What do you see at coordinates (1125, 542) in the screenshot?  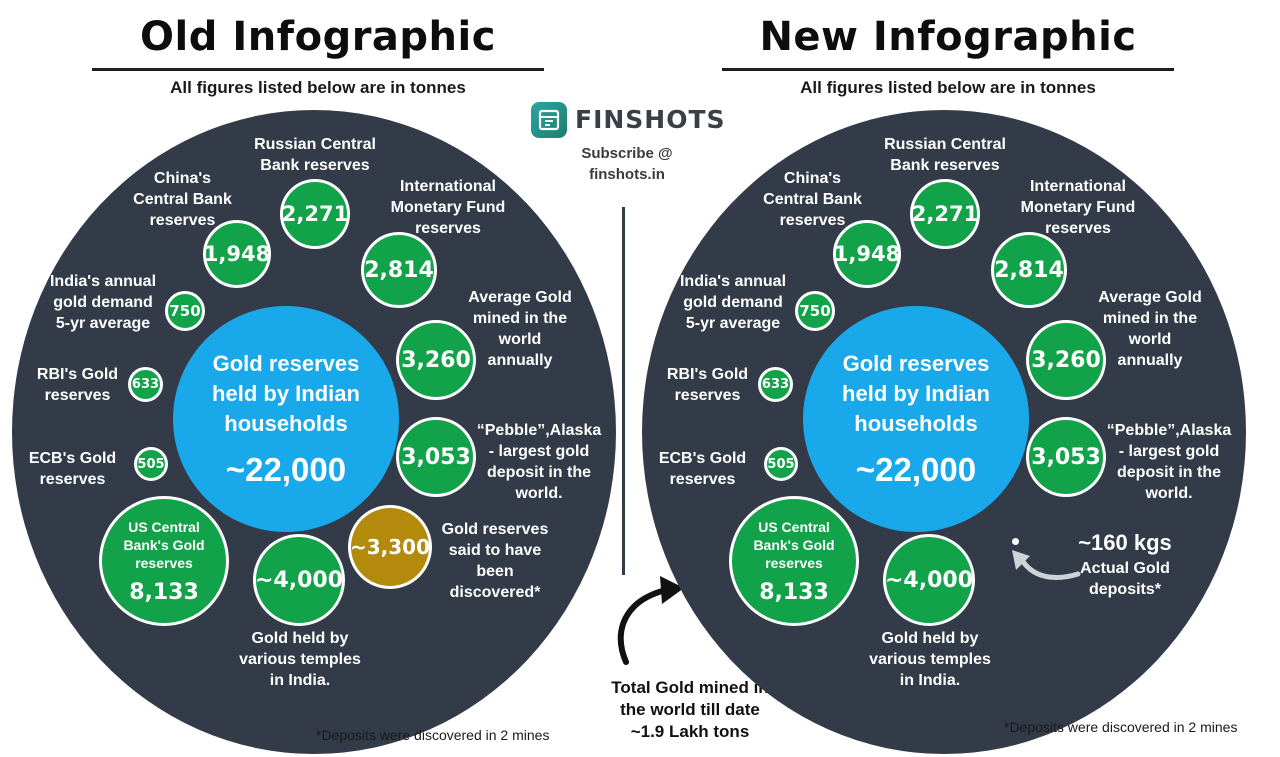 I see `new-kgs-value: ~160 kgs` at bounding box center [1125, 542].